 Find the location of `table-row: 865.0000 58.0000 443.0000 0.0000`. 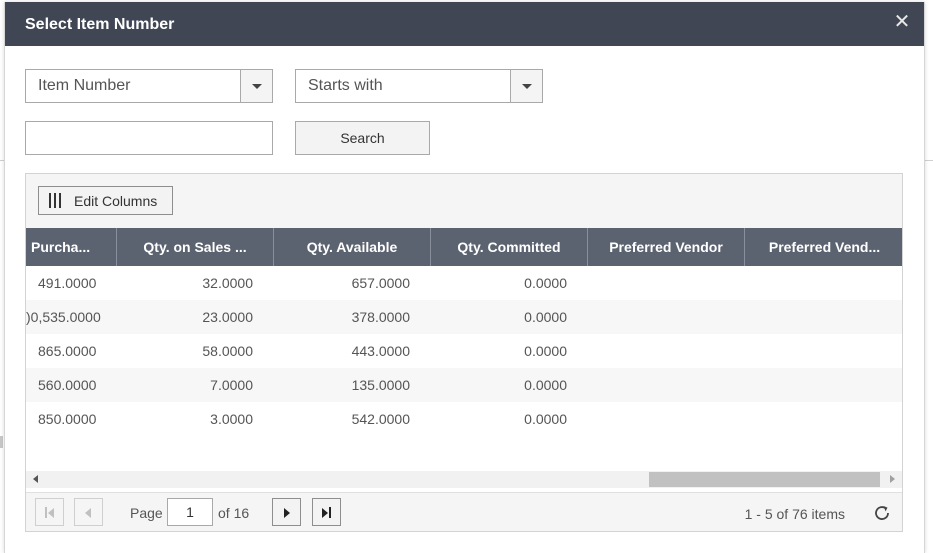

table-row: 865.0000 58.0000 443.0000 0.0000 is located at coordinates (464, 351).